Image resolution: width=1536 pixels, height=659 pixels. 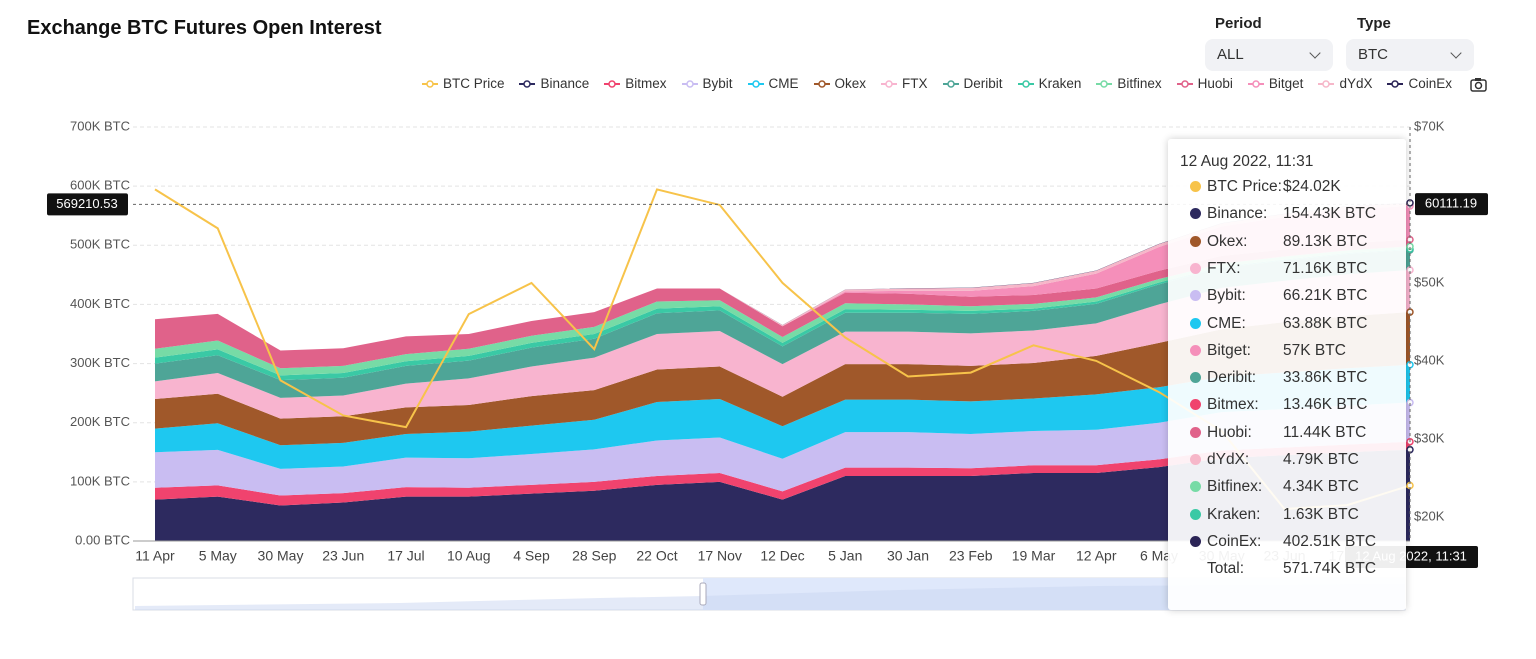 What do you see at coordinates (1429, 125) in the screenshot?
I see `y2-tick-label: $70K` at bounding box center [1429, 125].